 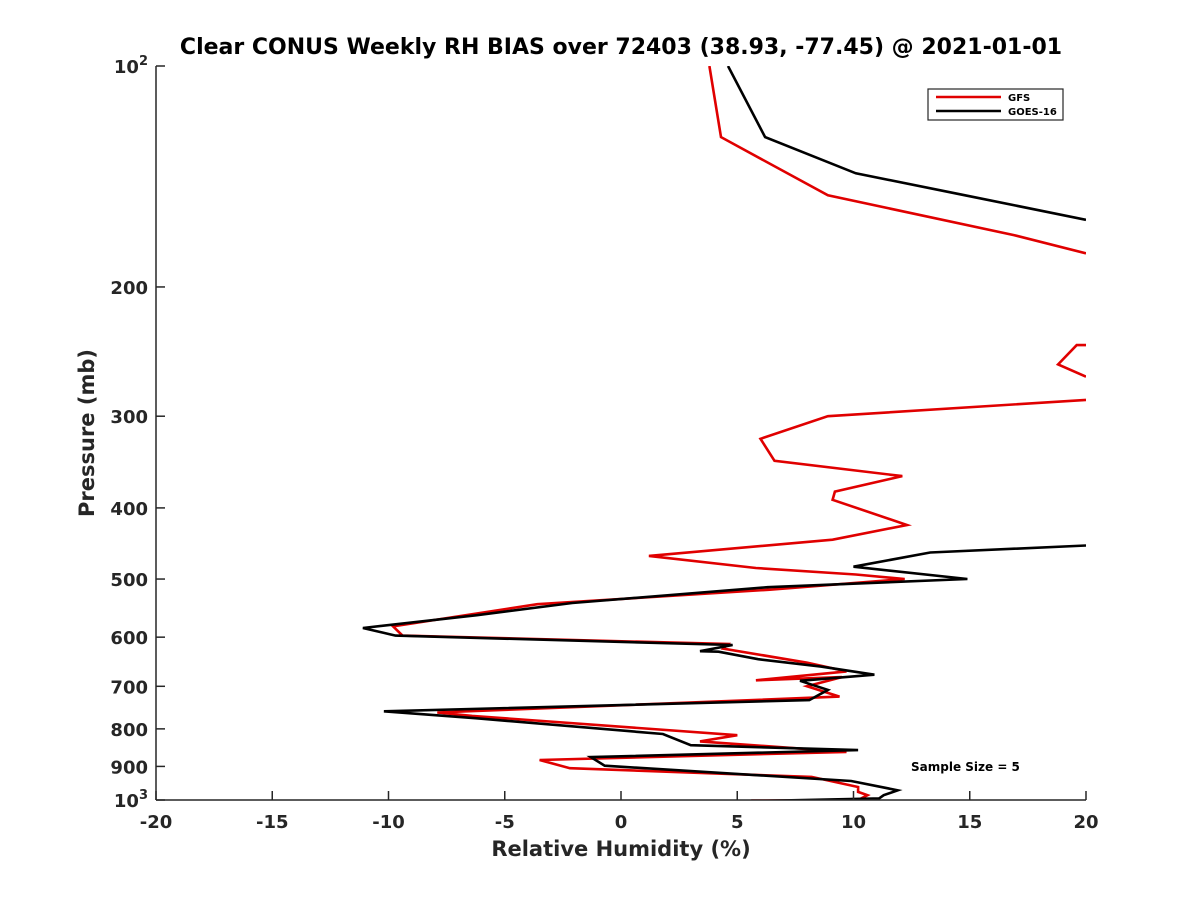 What do you see at coordinates (620, 849) in the screenshot?
I see `x-axis-label: Relative Humidity (%)` at bounding box center [620, 849].